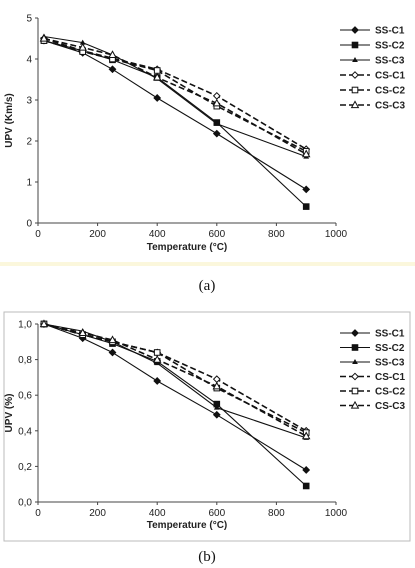  I want to click on y-tick-label: 1,0, so click(25, 325).